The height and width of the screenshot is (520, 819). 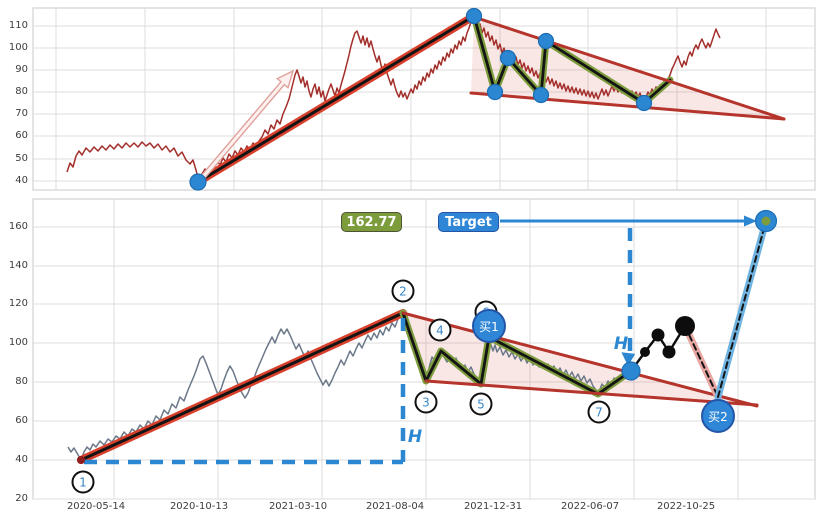 What do you see at coordinates (18, 226) in the screenshot?
I see `bottom-y-tick-label: 160` at bounding box center [18, 226].